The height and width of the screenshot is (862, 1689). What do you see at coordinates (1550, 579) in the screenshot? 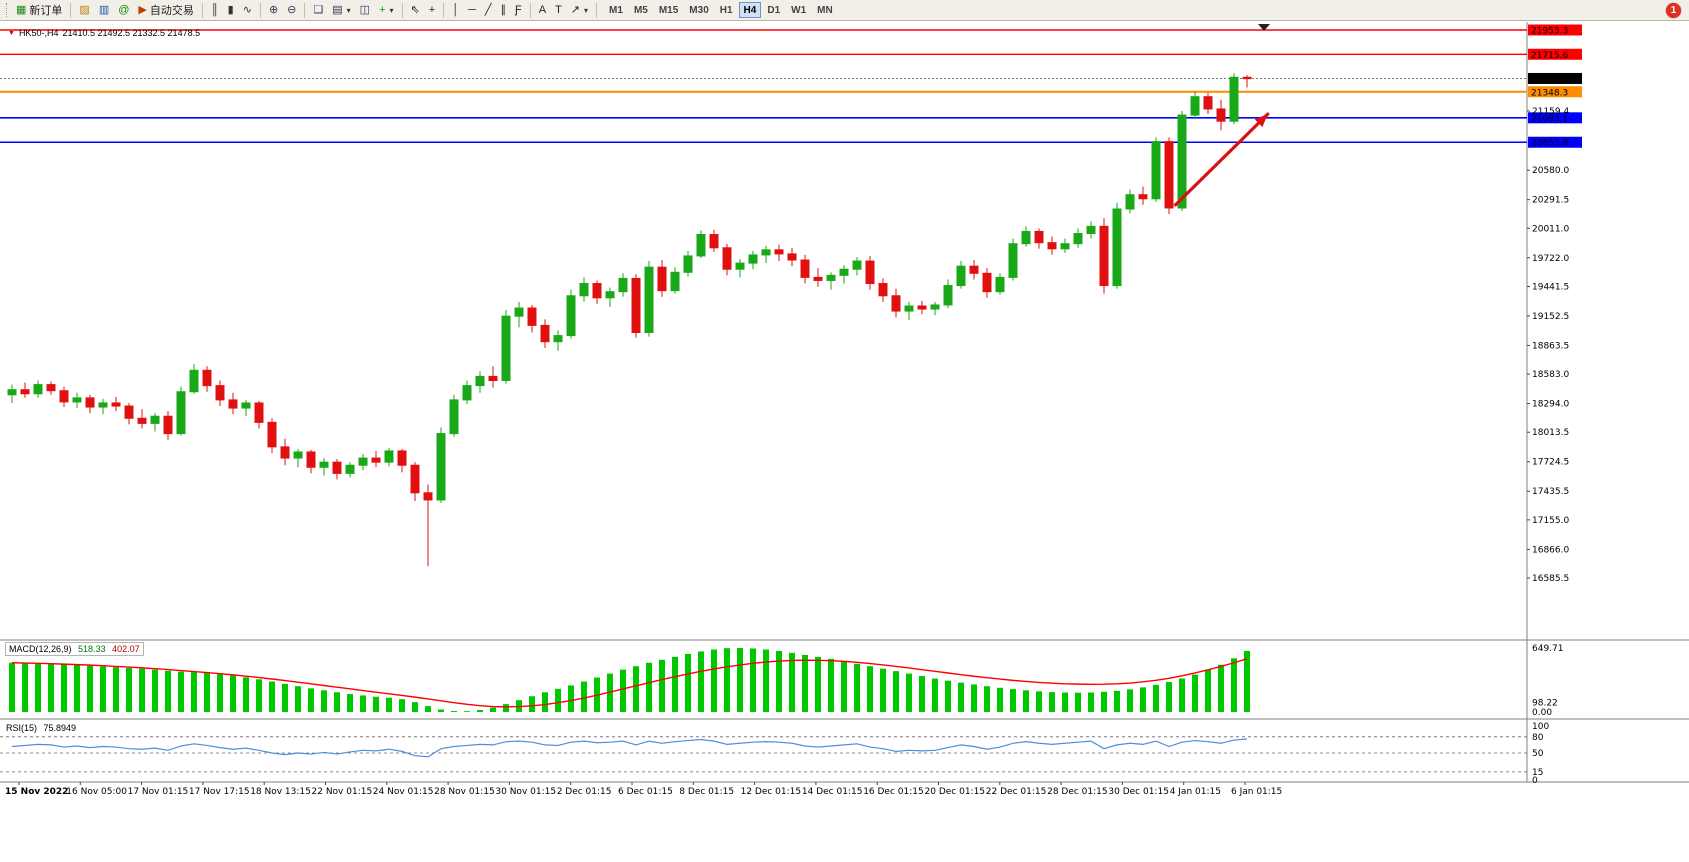
I see `price-tick-label: 16585.5` at bounding box center [1550, 579].